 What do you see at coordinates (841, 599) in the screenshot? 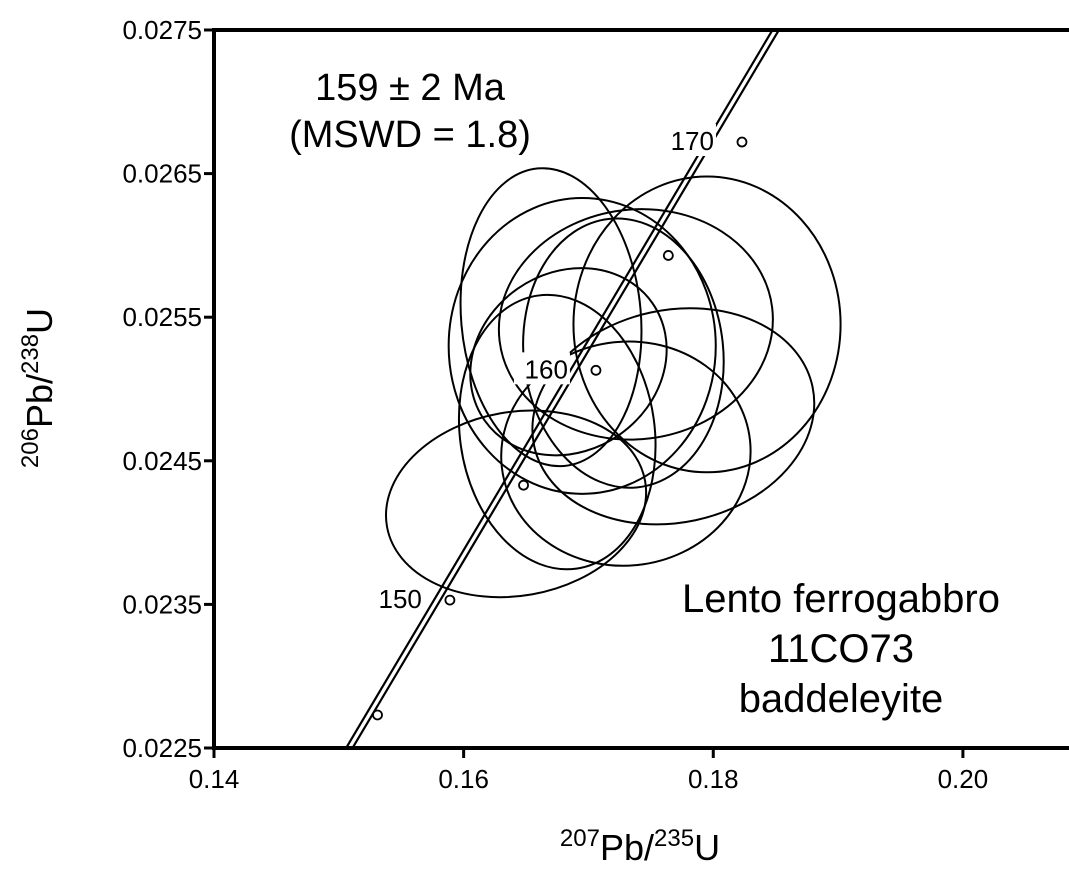
I see `sample-name-label: Lento ferrogabbro` at bounding box center [841, 599].